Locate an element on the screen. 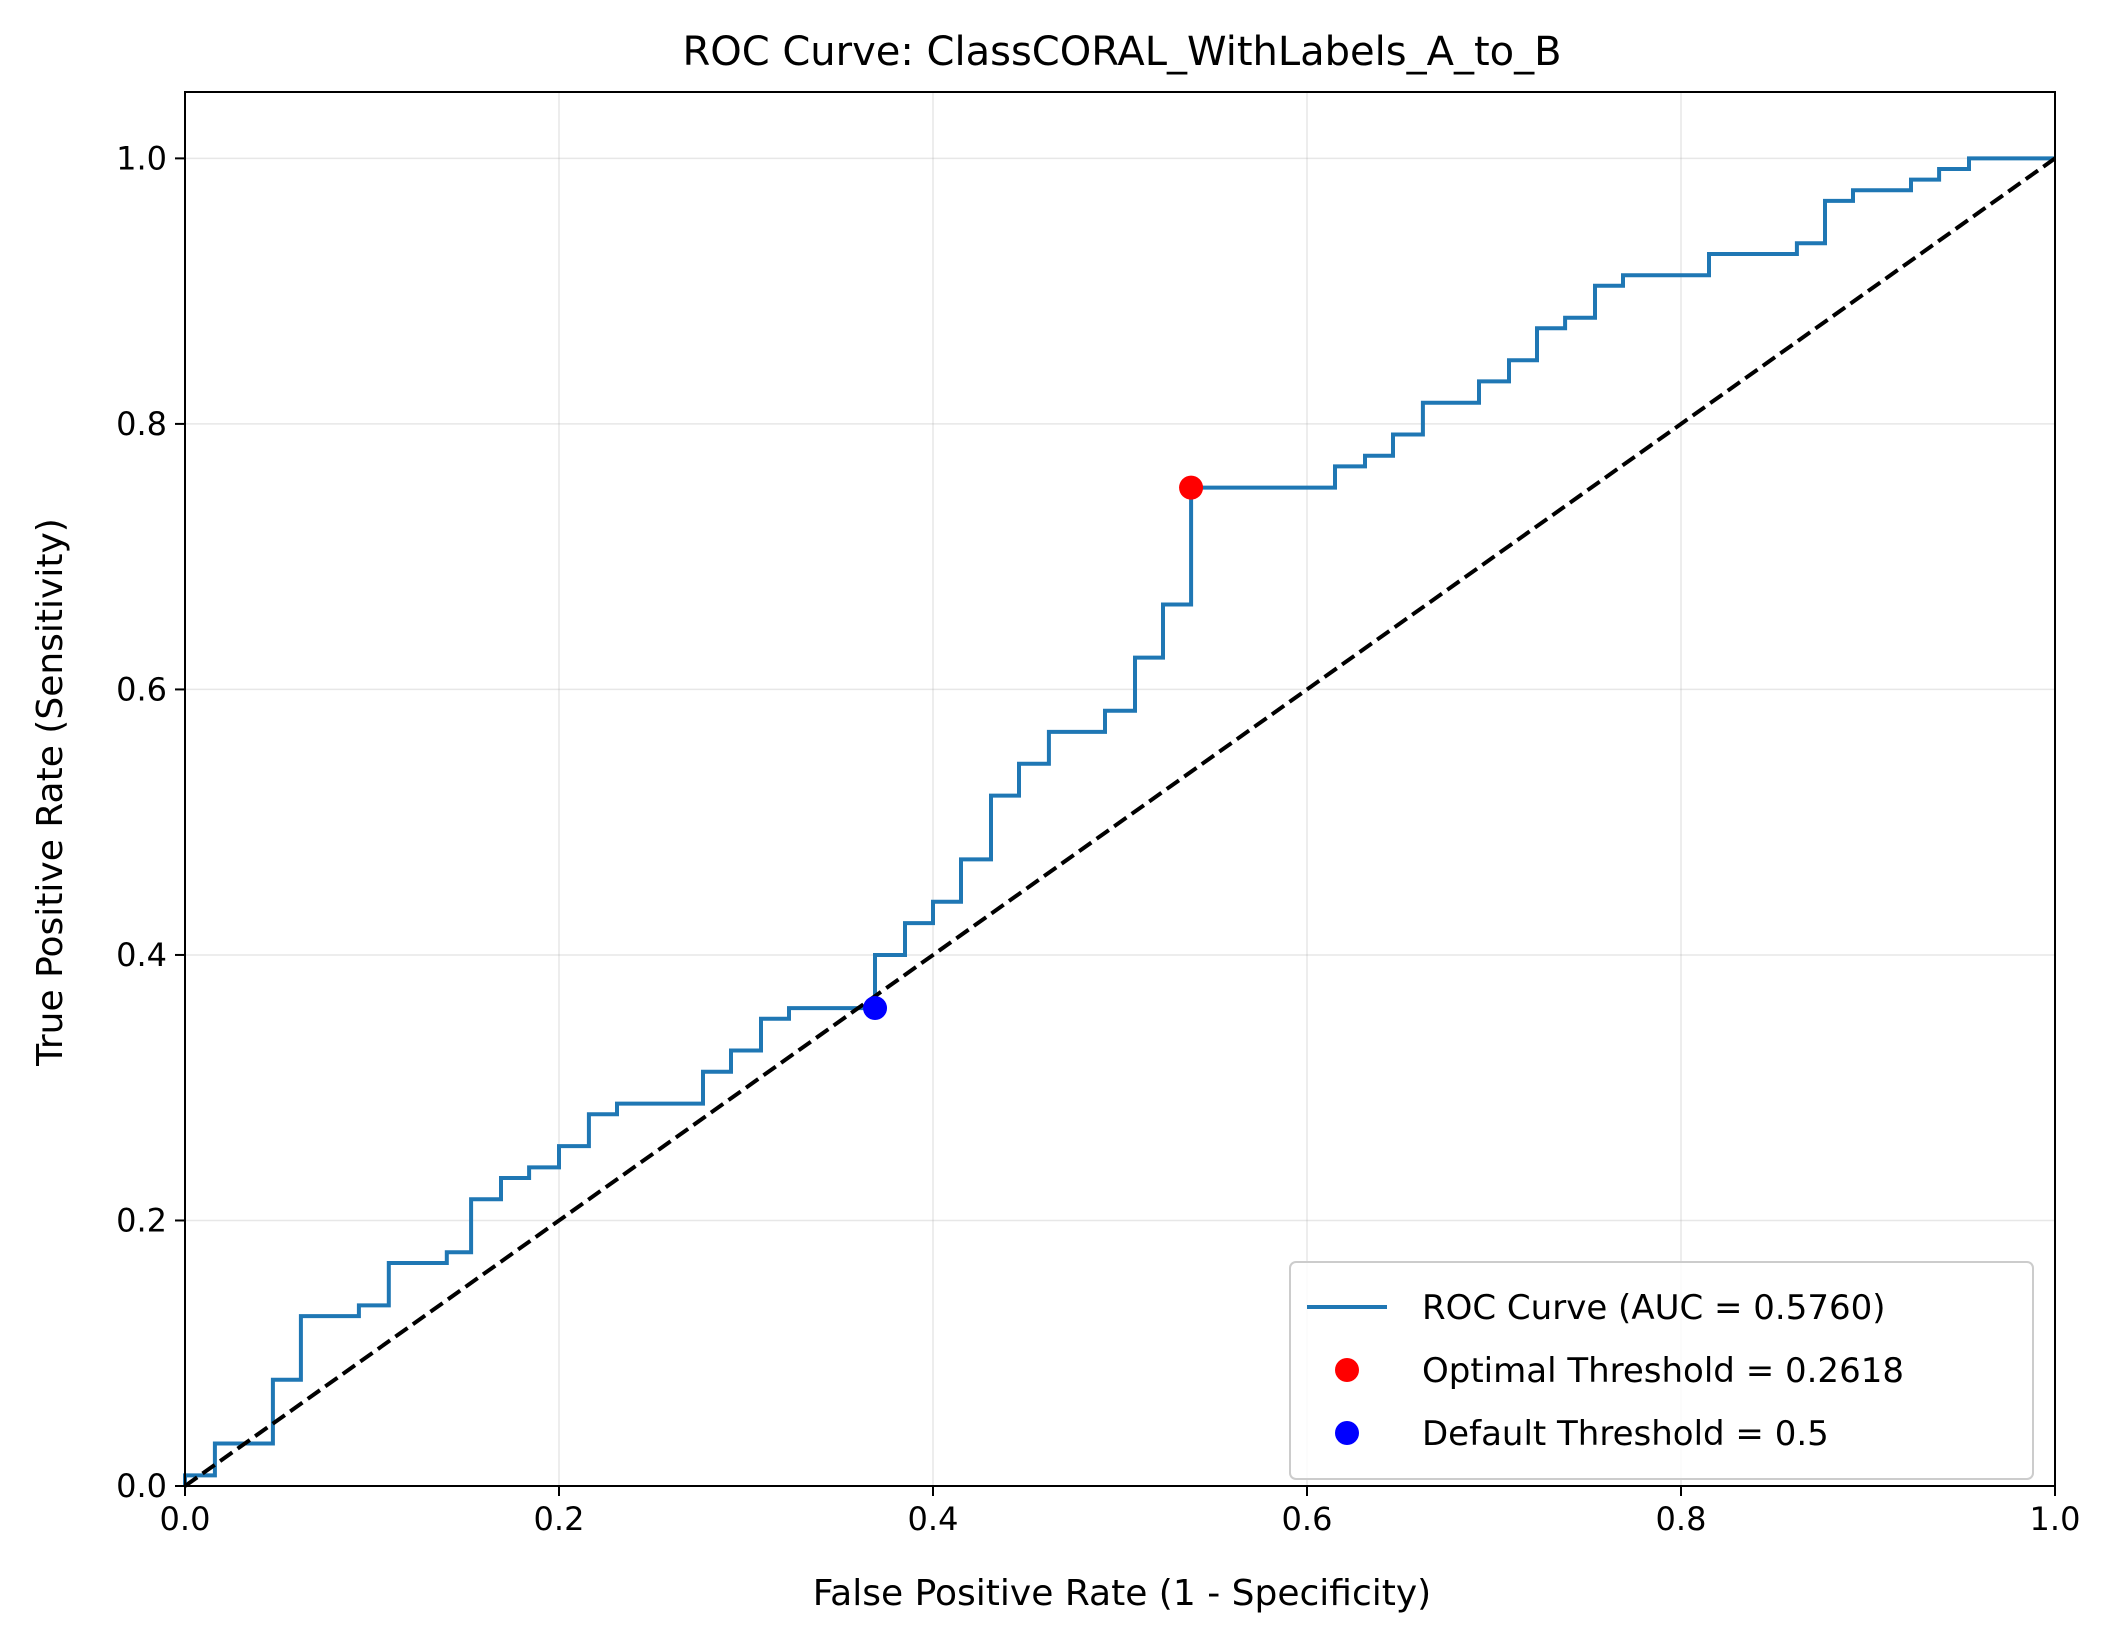 This screenshot has width=2107, height=1638. y-tick-label: 0.8 is located at coordinates (141, 424).